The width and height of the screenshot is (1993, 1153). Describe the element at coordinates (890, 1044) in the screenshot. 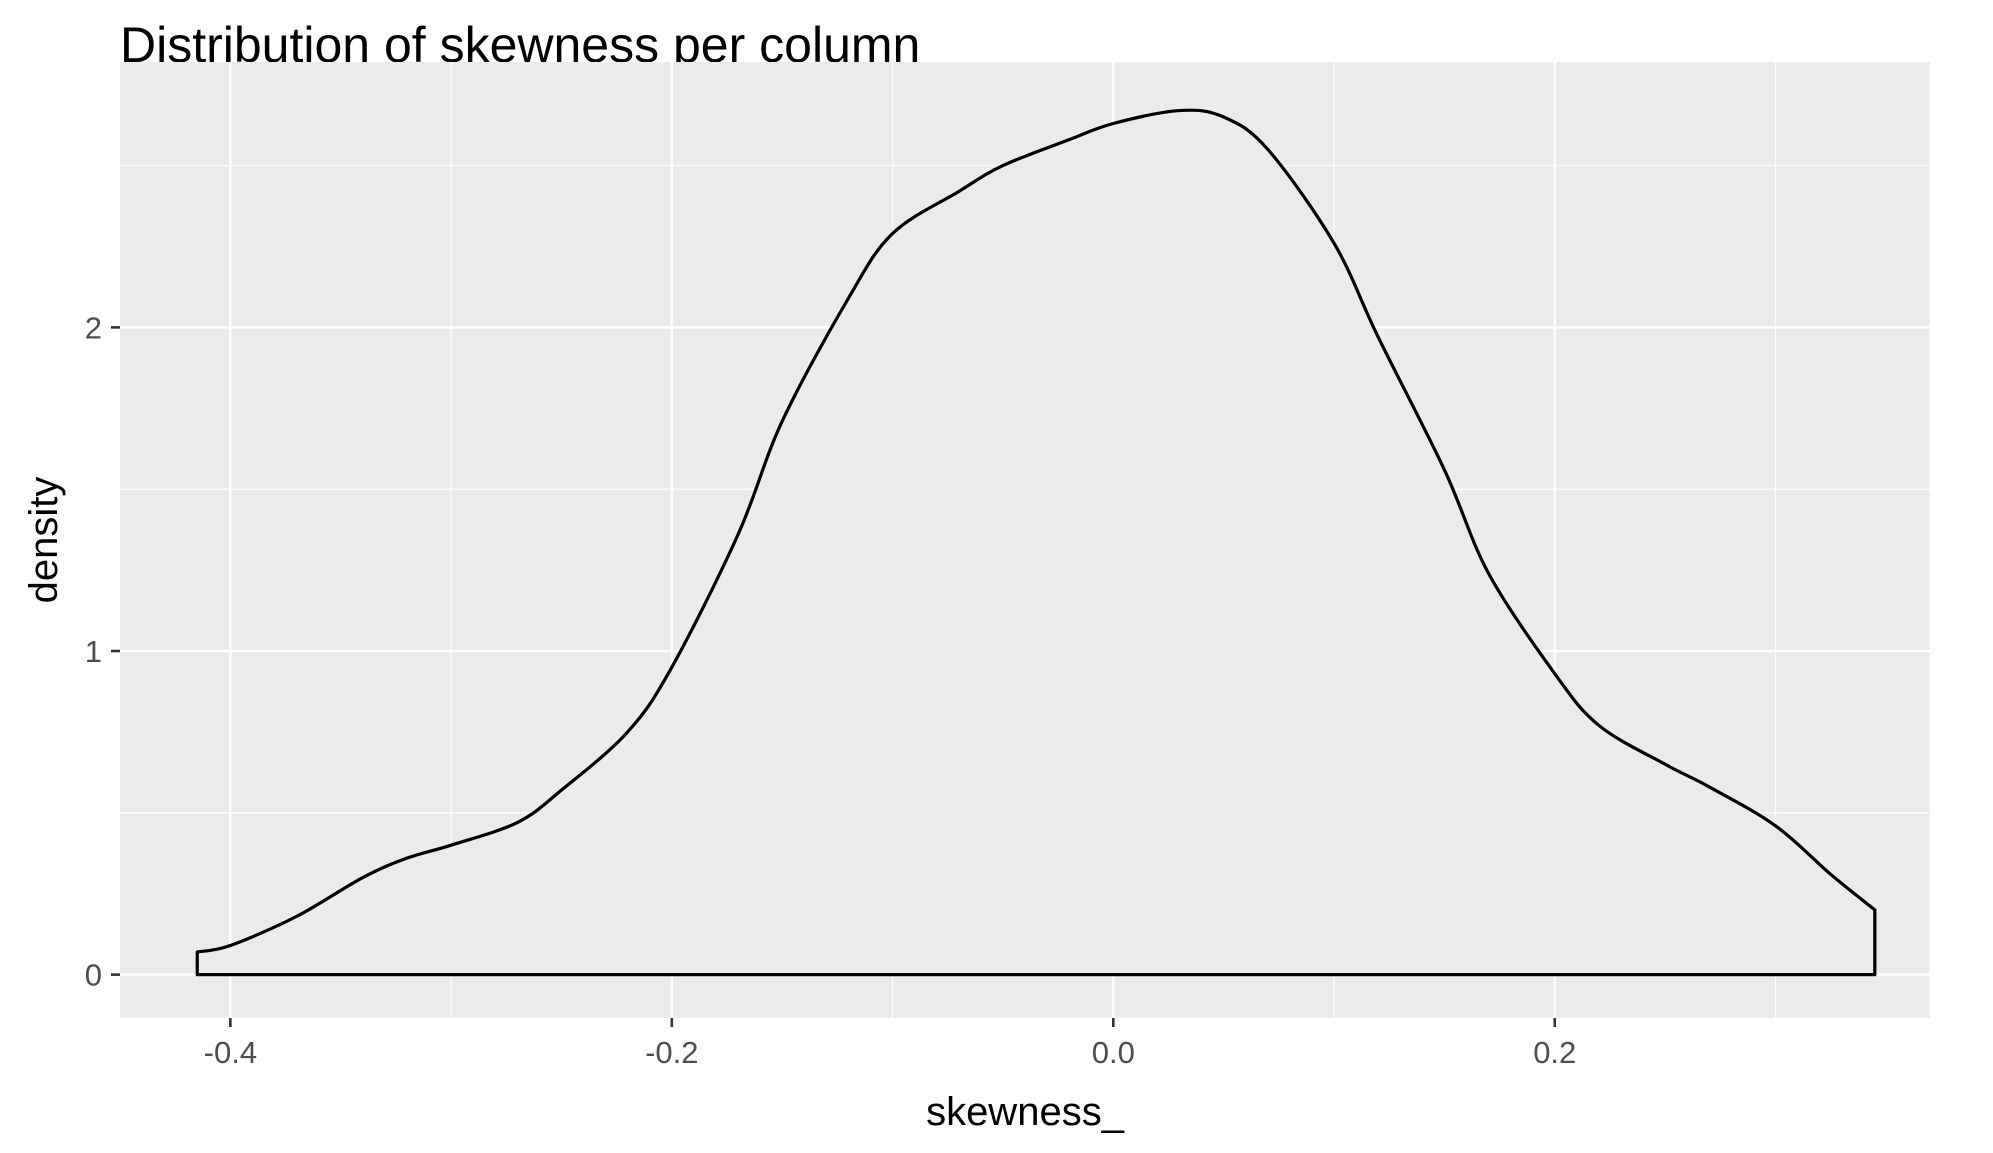

I see `x-axis-ticks: -0.4 -0.2 0.0 0.2` at that location.